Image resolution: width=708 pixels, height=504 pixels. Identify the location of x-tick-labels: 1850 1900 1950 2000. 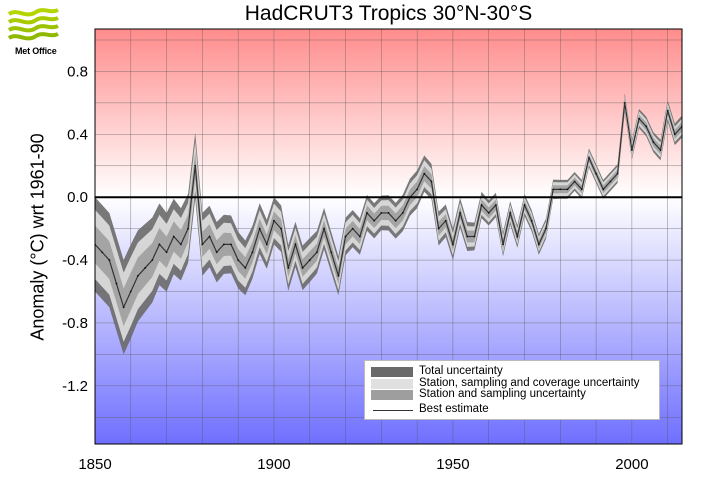
(363, 464).